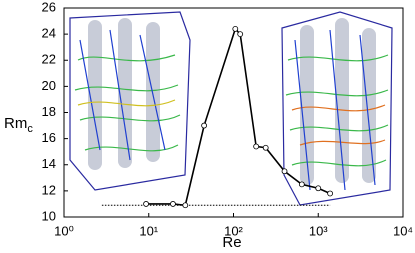 This screenshot has height=253, width=415. I want to click on y-tick-label: 24, so click(49, 33).